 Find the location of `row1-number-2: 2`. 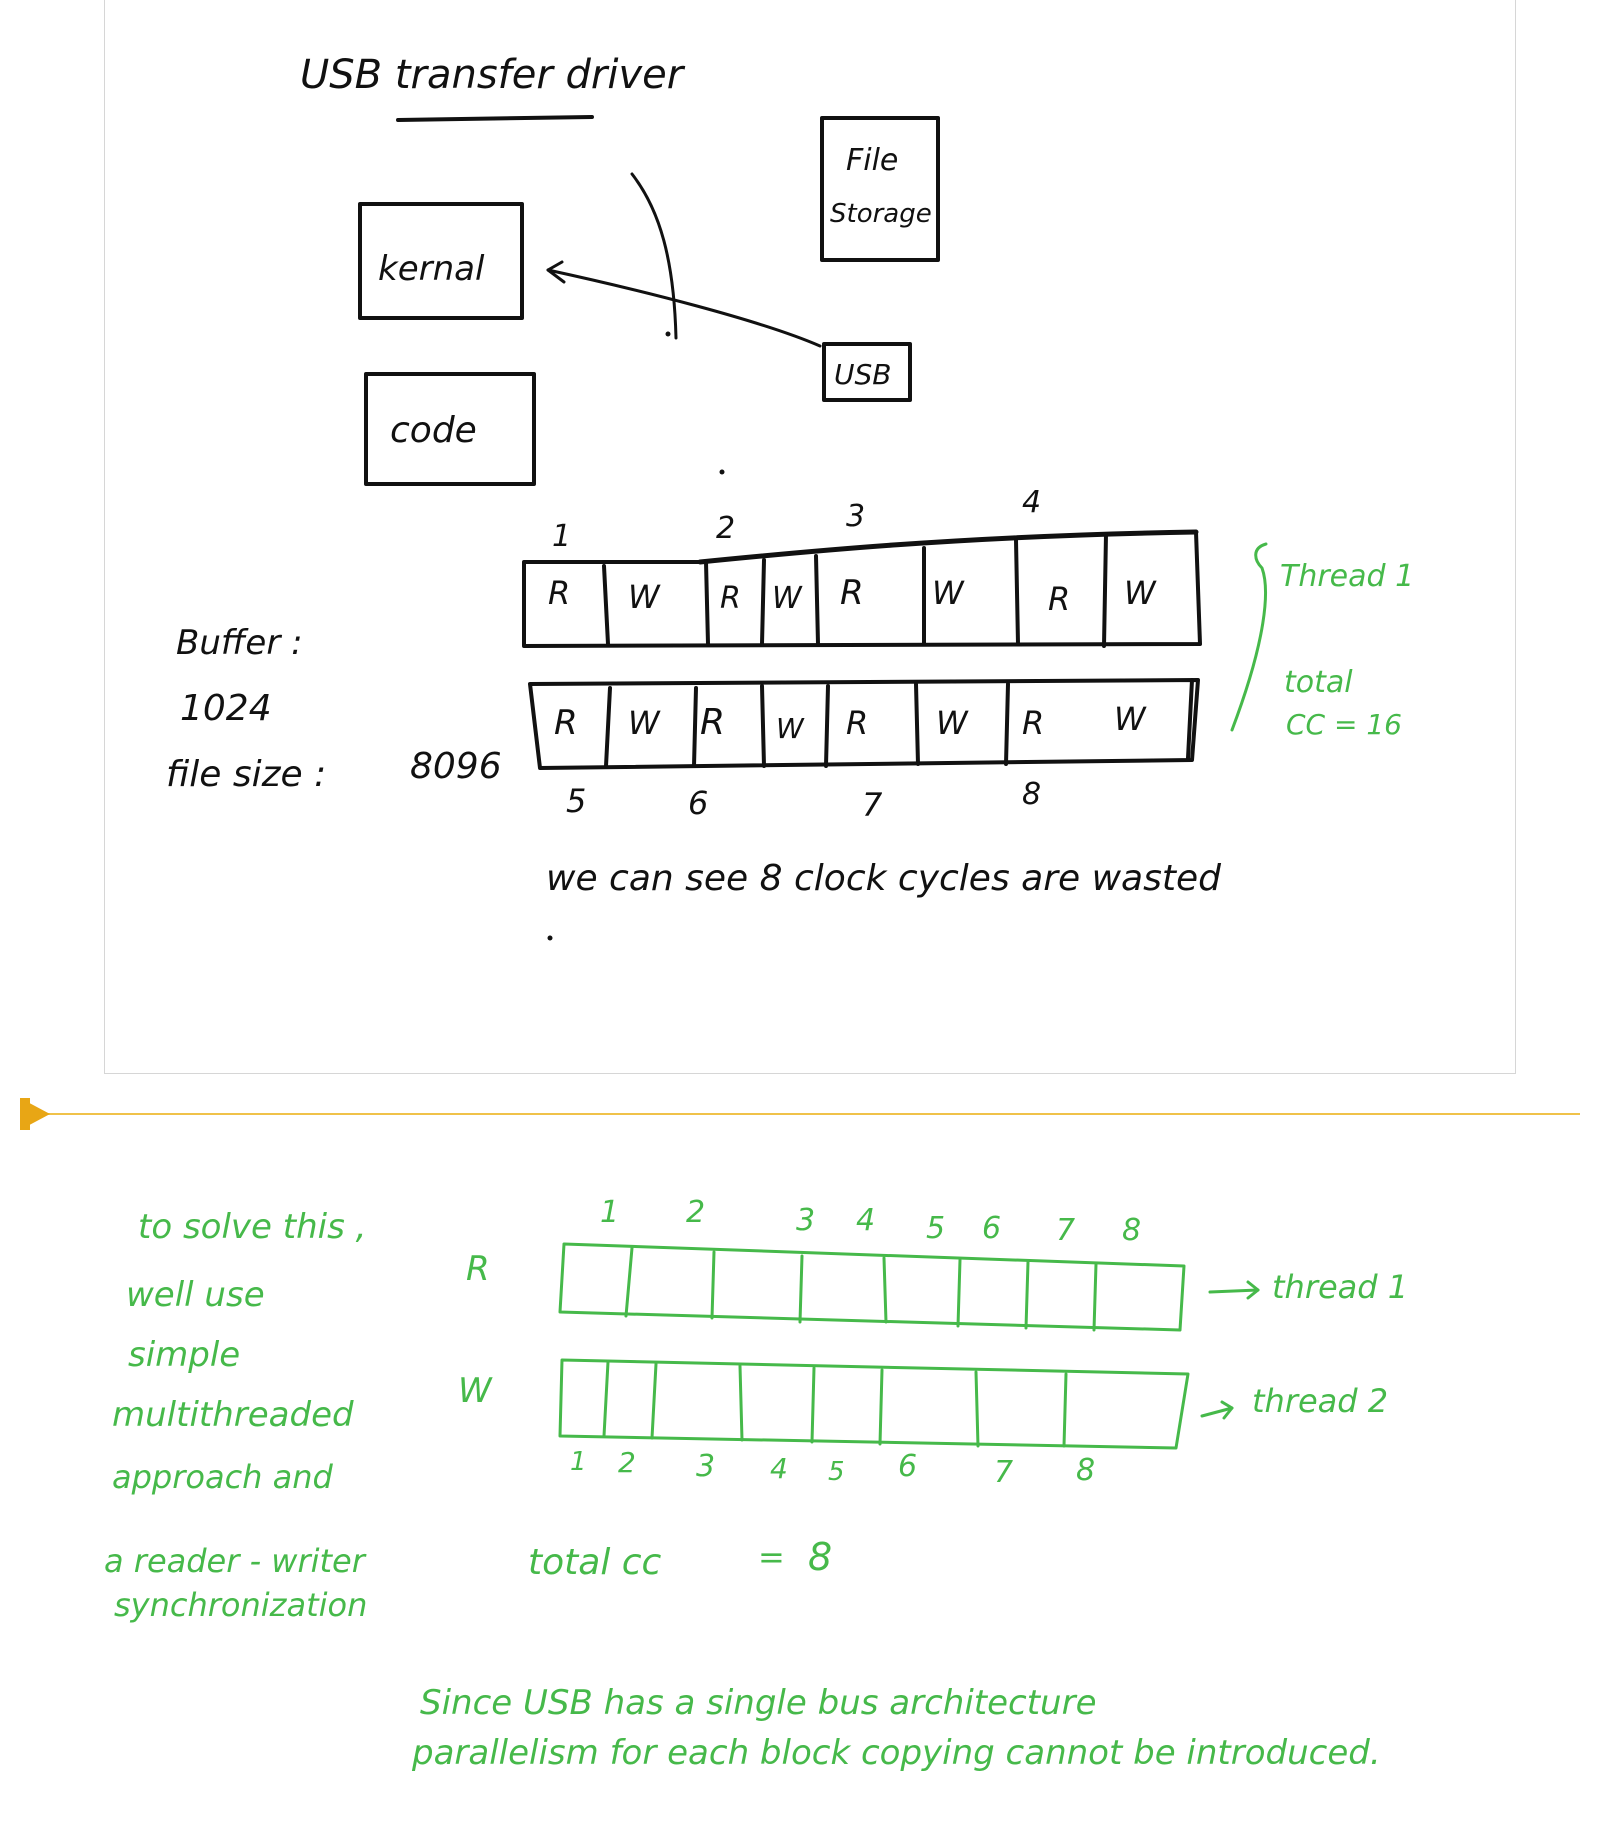

row1-number-2: 2 is located at coordinates (725, 528).